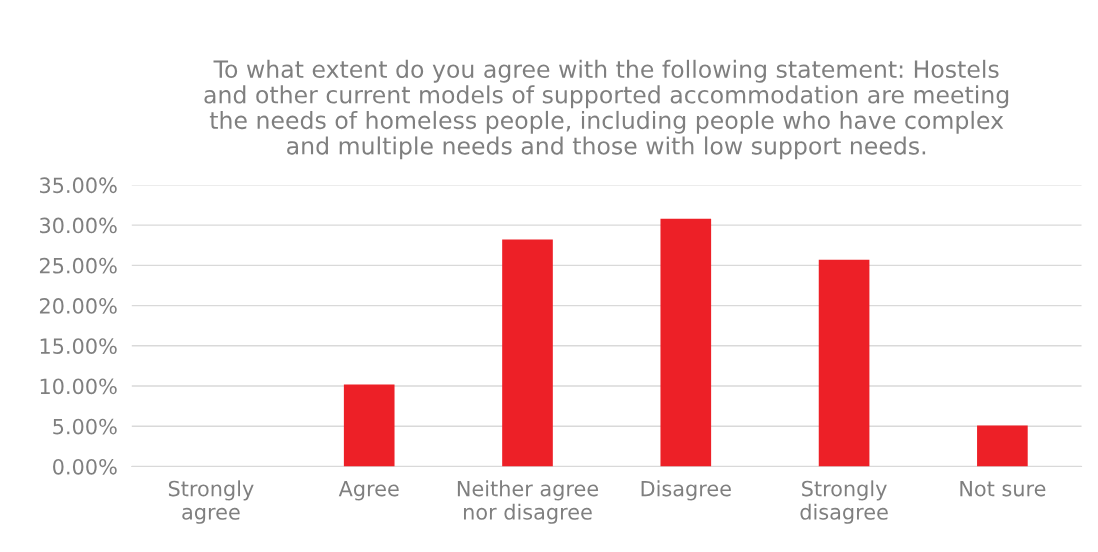  What do you see at coordinates (85, 426) in the screenshot?
I see `y-tick-label: 5.00%` at bounding box center [85, 426].